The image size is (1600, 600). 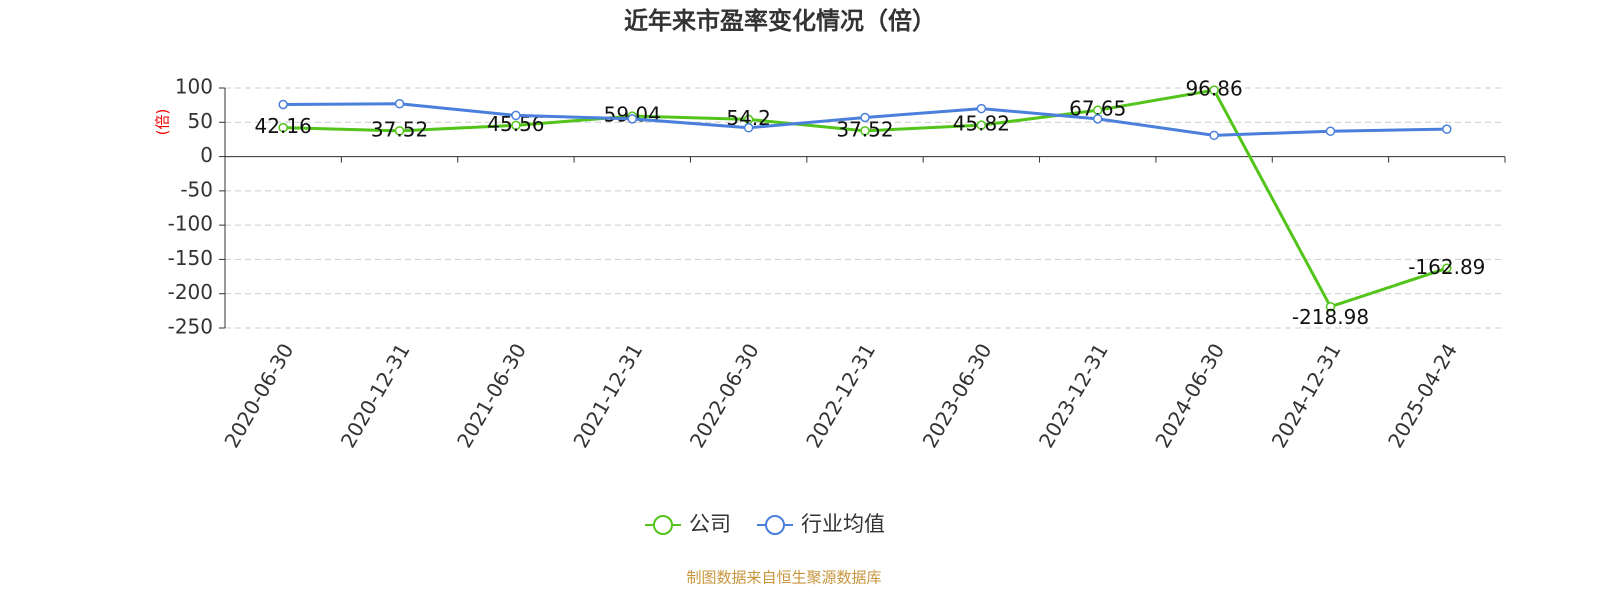 What do you see at coordinates (163, 122) in the screenshot?
I see `y-axis-label: (倍)` at bounding box center [163, 122].